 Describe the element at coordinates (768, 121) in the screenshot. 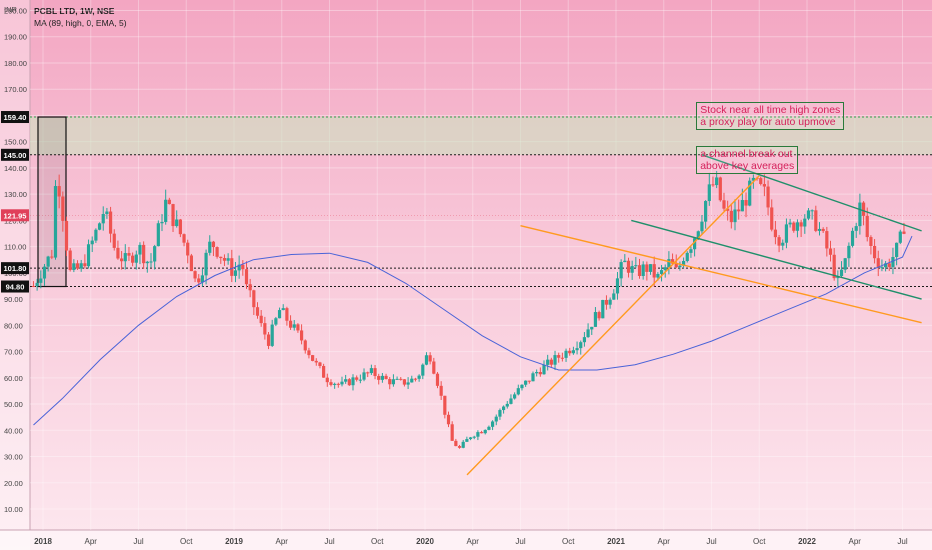

I see `annotation-text: a proxy play for auto upmove` at that location.